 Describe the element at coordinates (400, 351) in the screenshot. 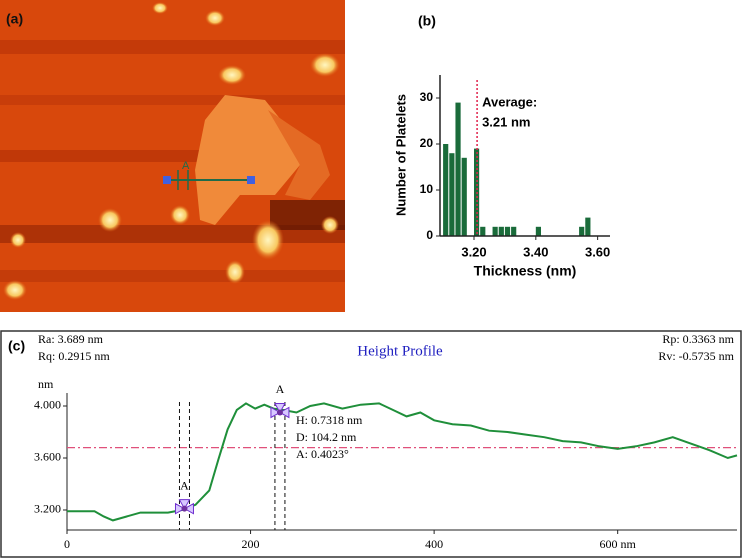

I see `chart-title: Height Profile` at that location.